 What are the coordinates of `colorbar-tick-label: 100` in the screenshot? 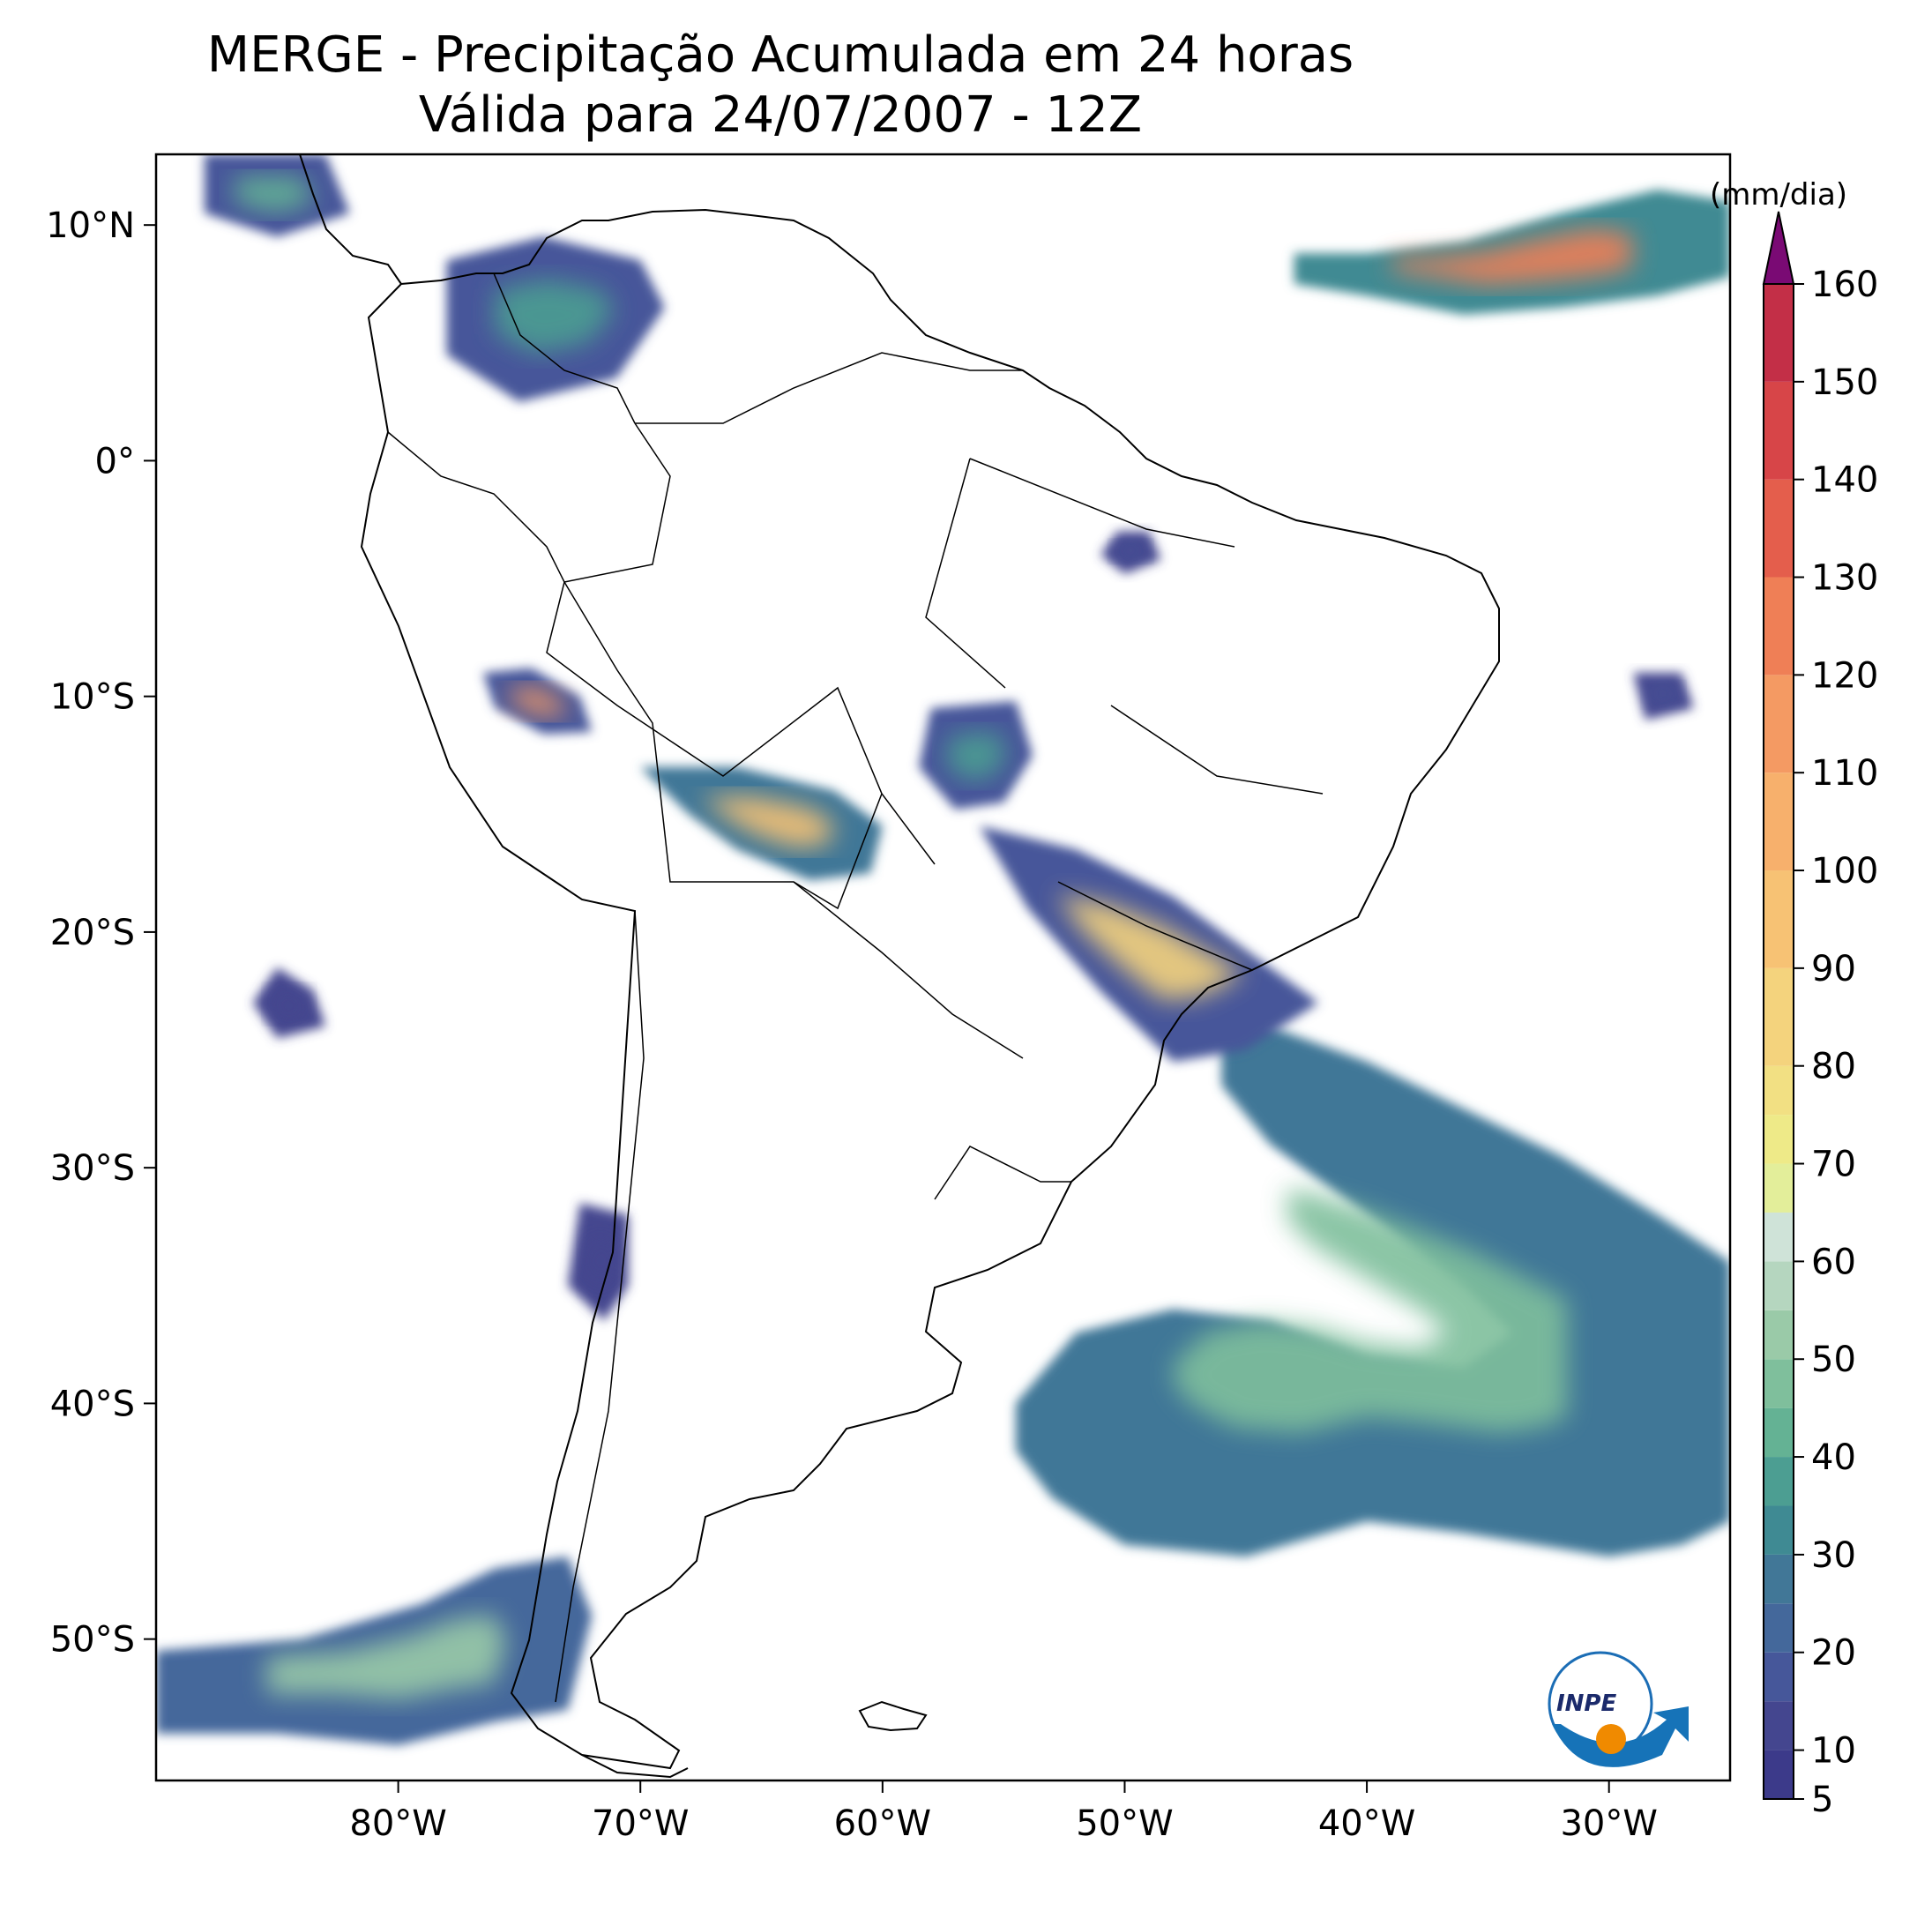 It's located at (1844, 872).